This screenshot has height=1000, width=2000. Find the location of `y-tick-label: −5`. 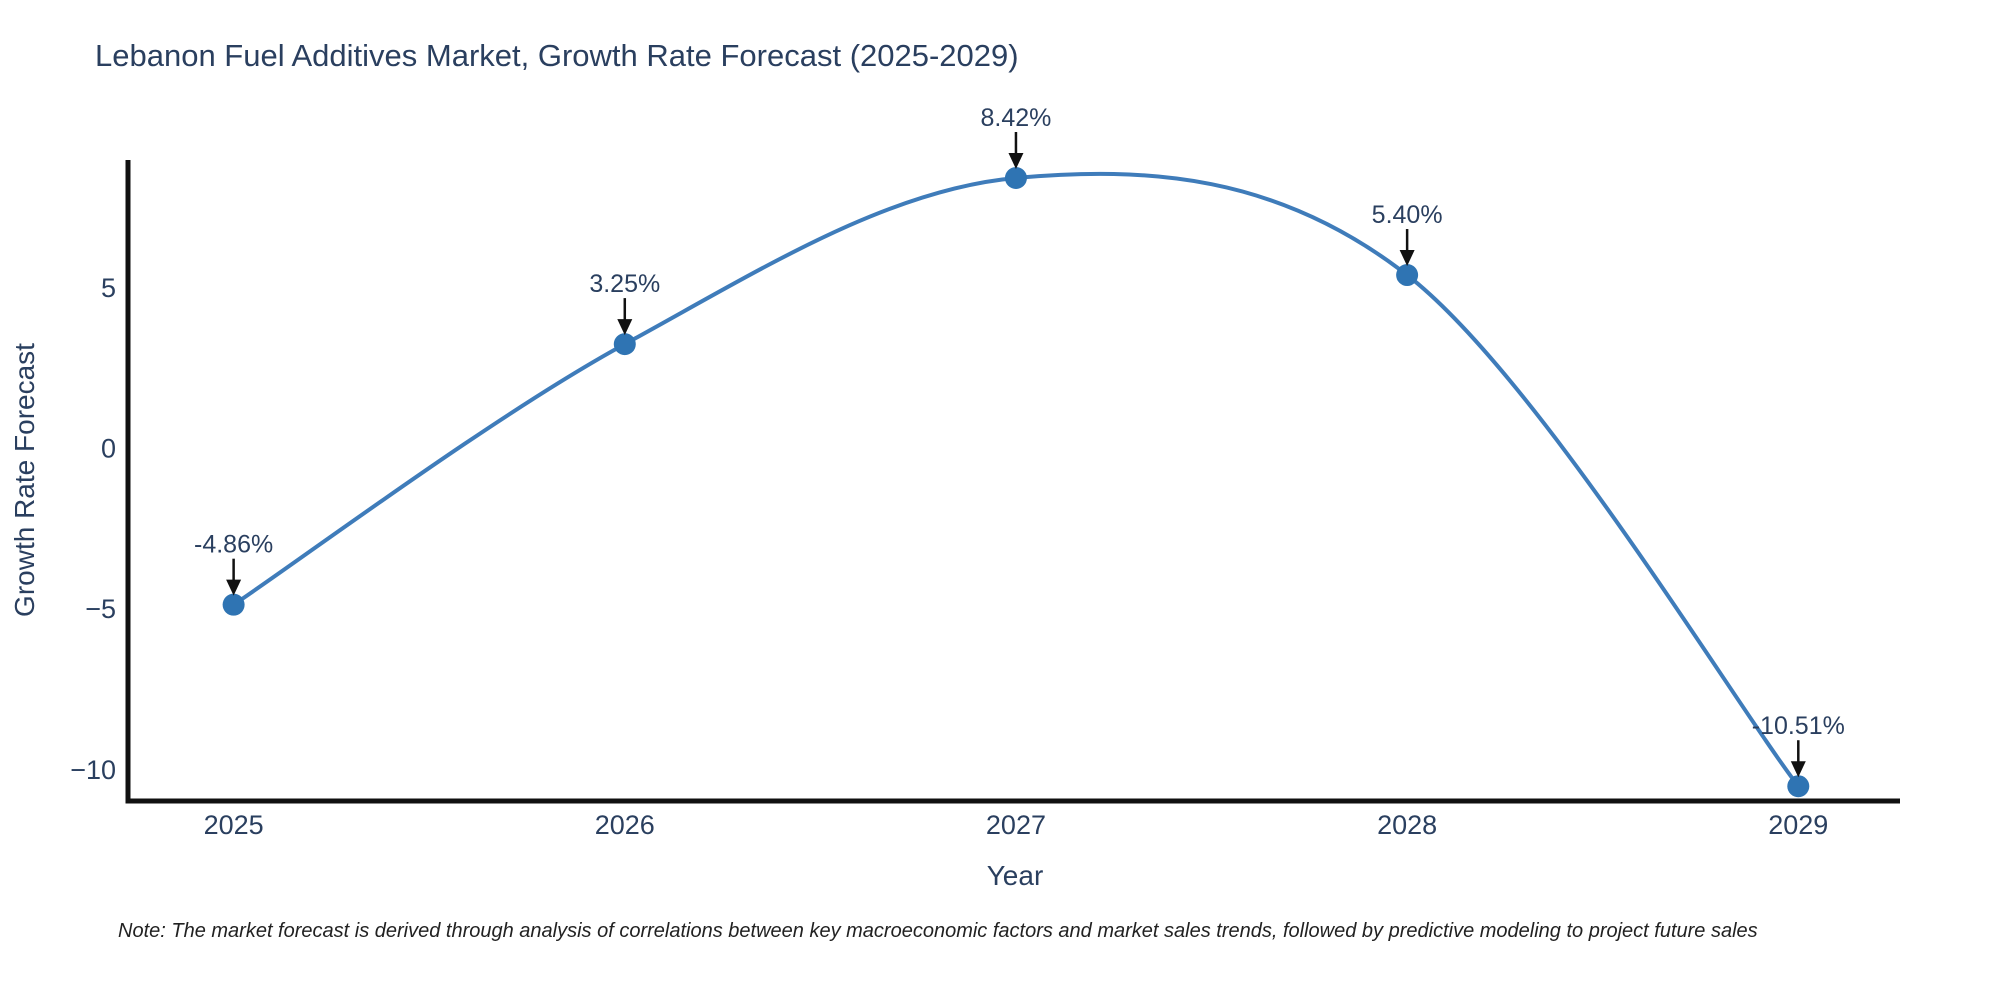

y-tick-label: −5 is located at coordinates (100, 609).